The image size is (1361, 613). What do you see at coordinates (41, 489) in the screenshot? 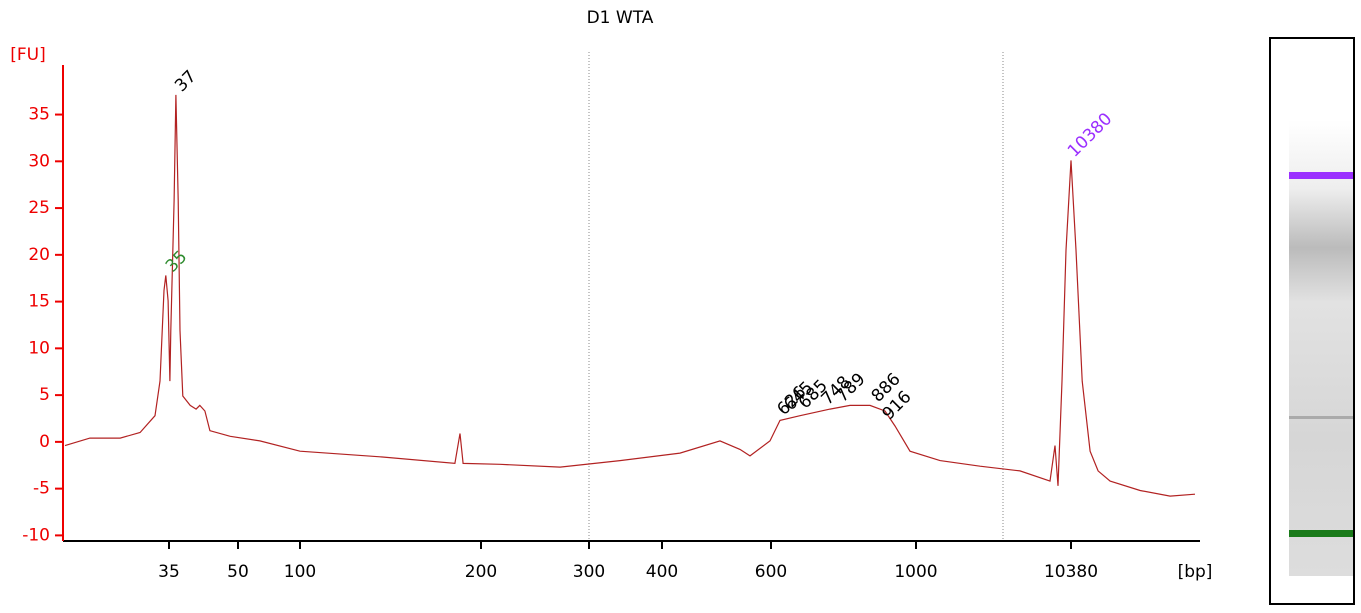
I see `y-tick-label: -5` at bounding box center [41, 489].